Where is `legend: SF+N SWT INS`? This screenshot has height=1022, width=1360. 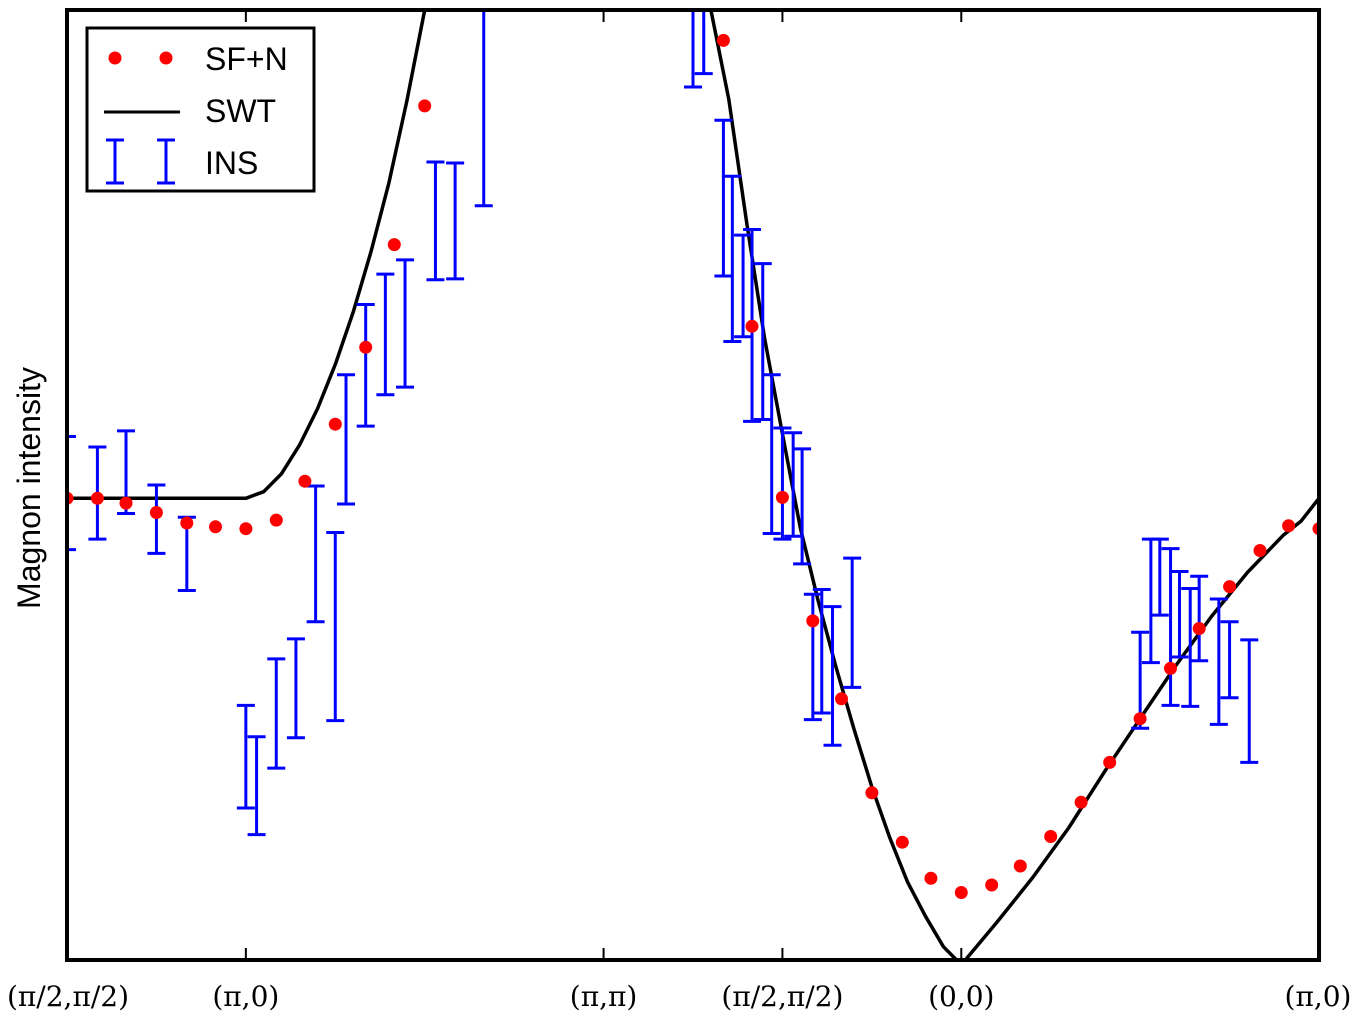
legend: SF+N SWT INS is located at coordinates (200, 109).